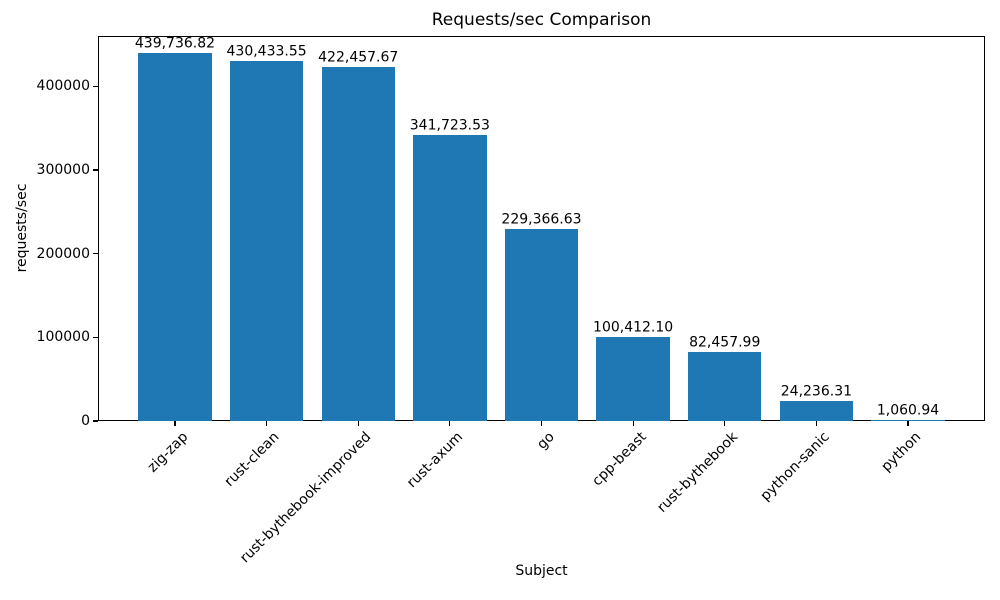  Describe the element at coordinates (252, 459) in the screenshot. I see `x-tick-label-rust-clean: rust-clean` at that location.